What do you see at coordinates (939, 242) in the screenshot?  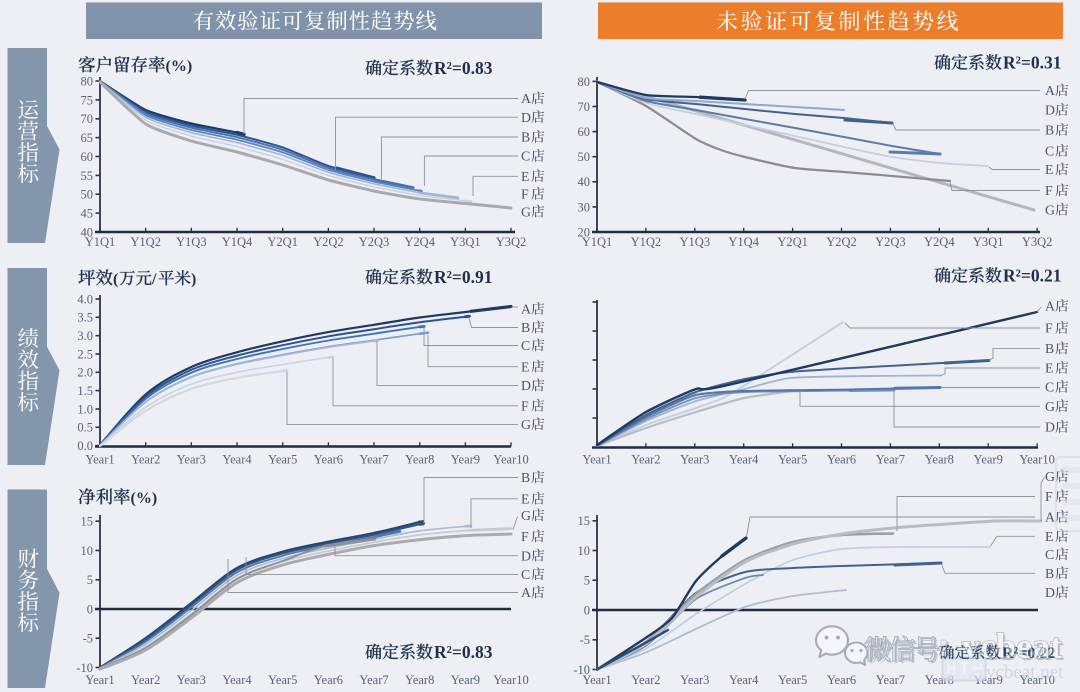 I see `svg-text: Y2Q4` at bounding box center [939, 242].